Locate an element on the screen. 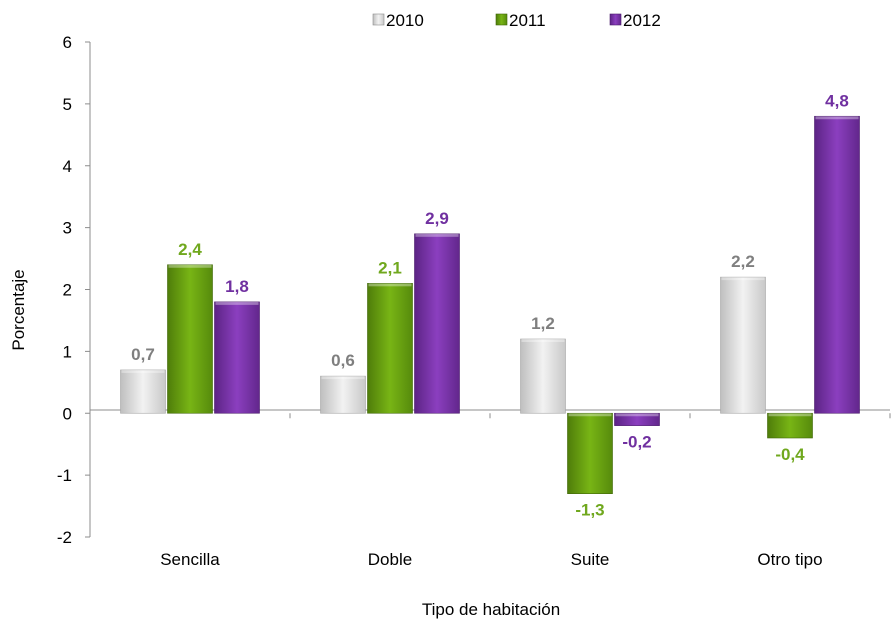 This screenshot has width=892, height=624. legend-swatch-2011 is located at coordinates (501, 19).